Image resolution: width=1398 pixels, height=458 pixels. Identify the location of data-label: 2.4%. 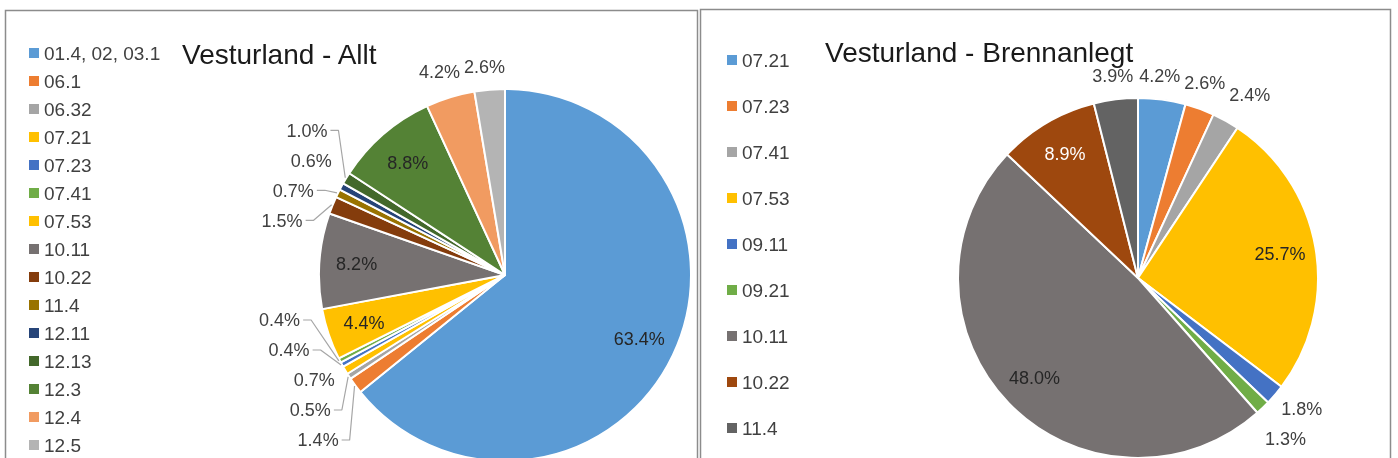
(1250, 95).